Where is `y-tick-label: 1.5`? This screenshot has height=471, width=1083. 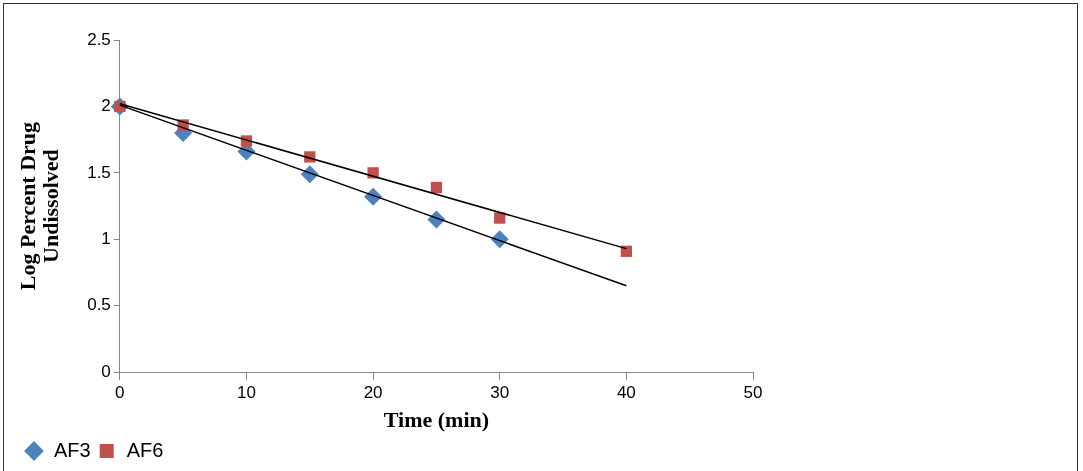 y-tick-label: 1.5 is located at coordinates (99, 172).